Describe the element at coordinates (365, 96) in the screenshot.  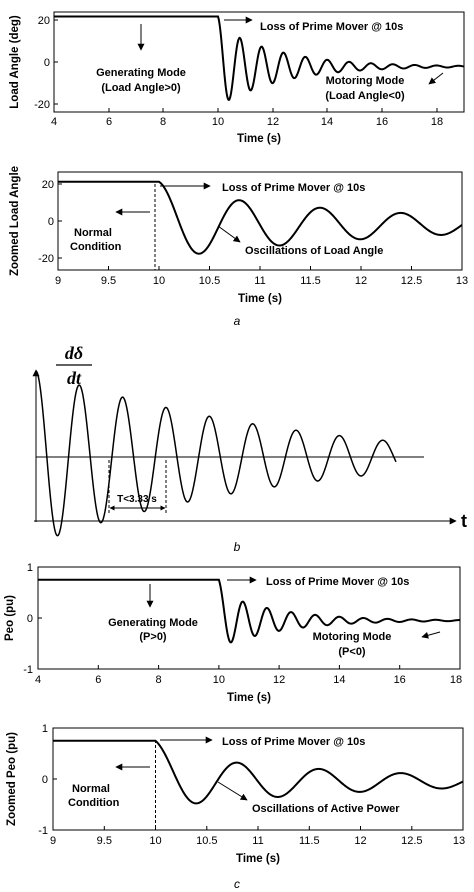
I see `annotation-motoring-mode-condition: (Load Angle<0)` at that location.